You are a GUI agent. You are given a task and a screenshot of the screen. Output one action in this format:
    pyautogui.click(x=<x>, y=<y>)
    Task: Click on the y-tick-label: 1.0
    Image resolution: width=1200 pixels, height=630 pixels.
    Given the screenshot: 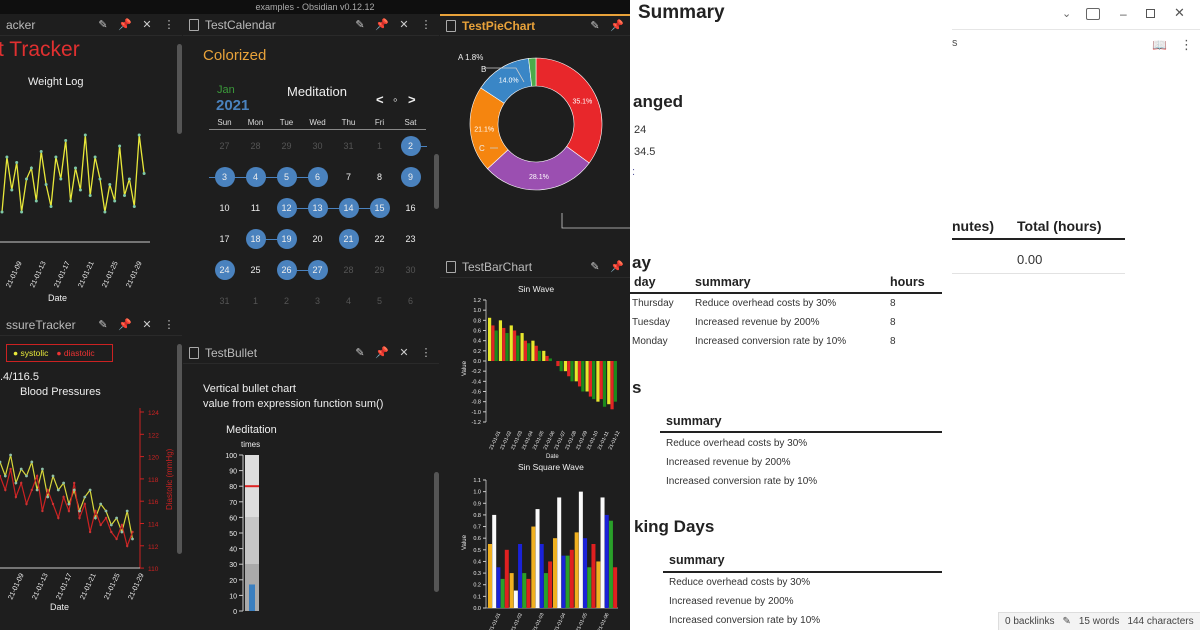 What is the action you would take?
    pyautogui.click(x=477, y=311)
    